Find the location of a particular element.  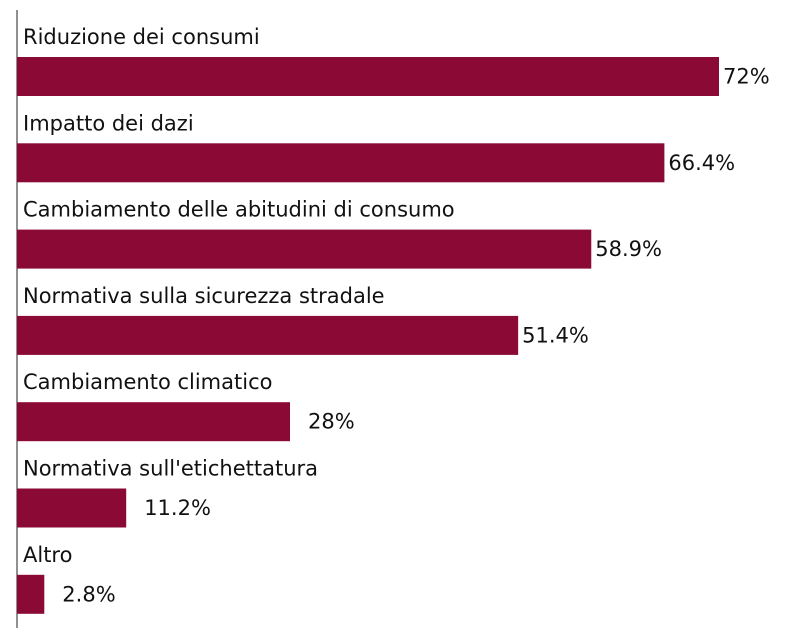

category-label: Riduzione dei consumi is located at coordinates (141, 37).